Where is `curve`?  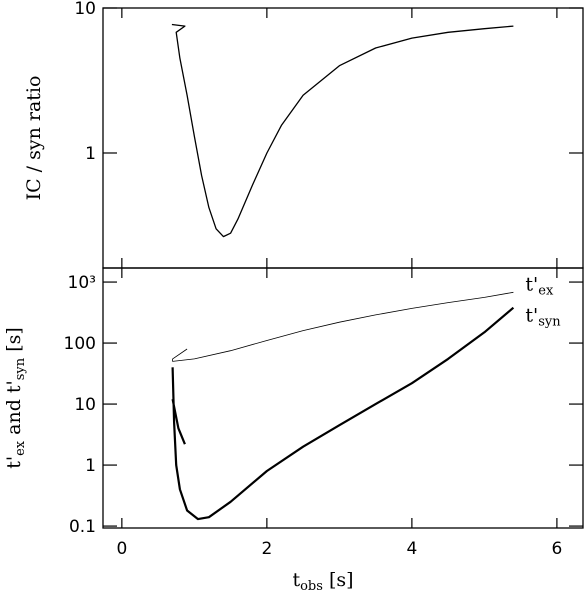
curve is located at coordinates (343, 326).